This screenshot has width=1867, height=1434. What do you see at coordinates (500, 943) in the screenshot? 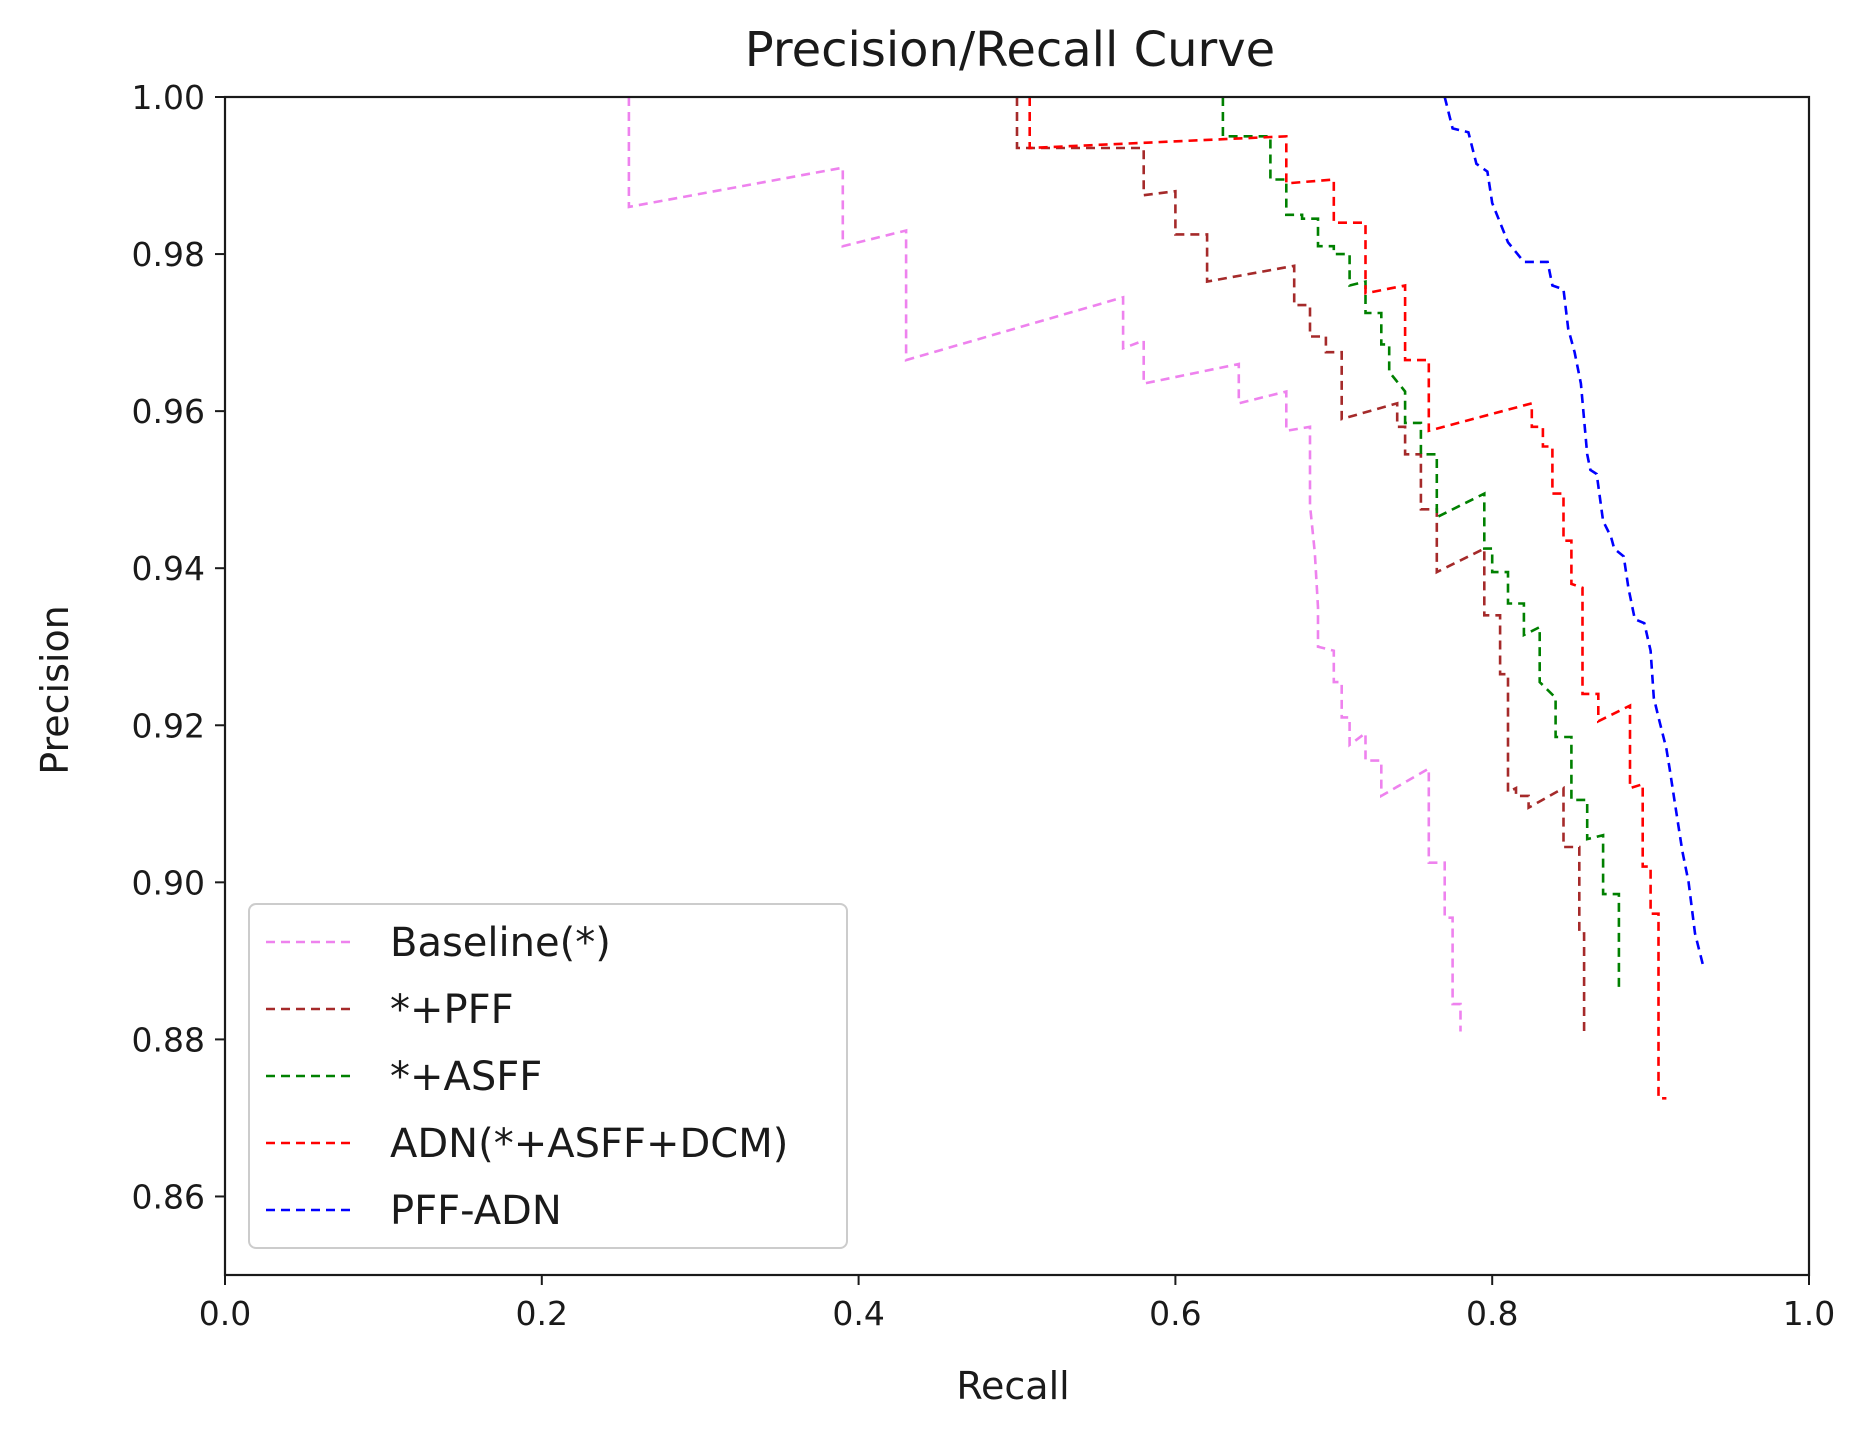
I see `legend-label-baseline: Baseline(*)` at bounding box center [500, 943].